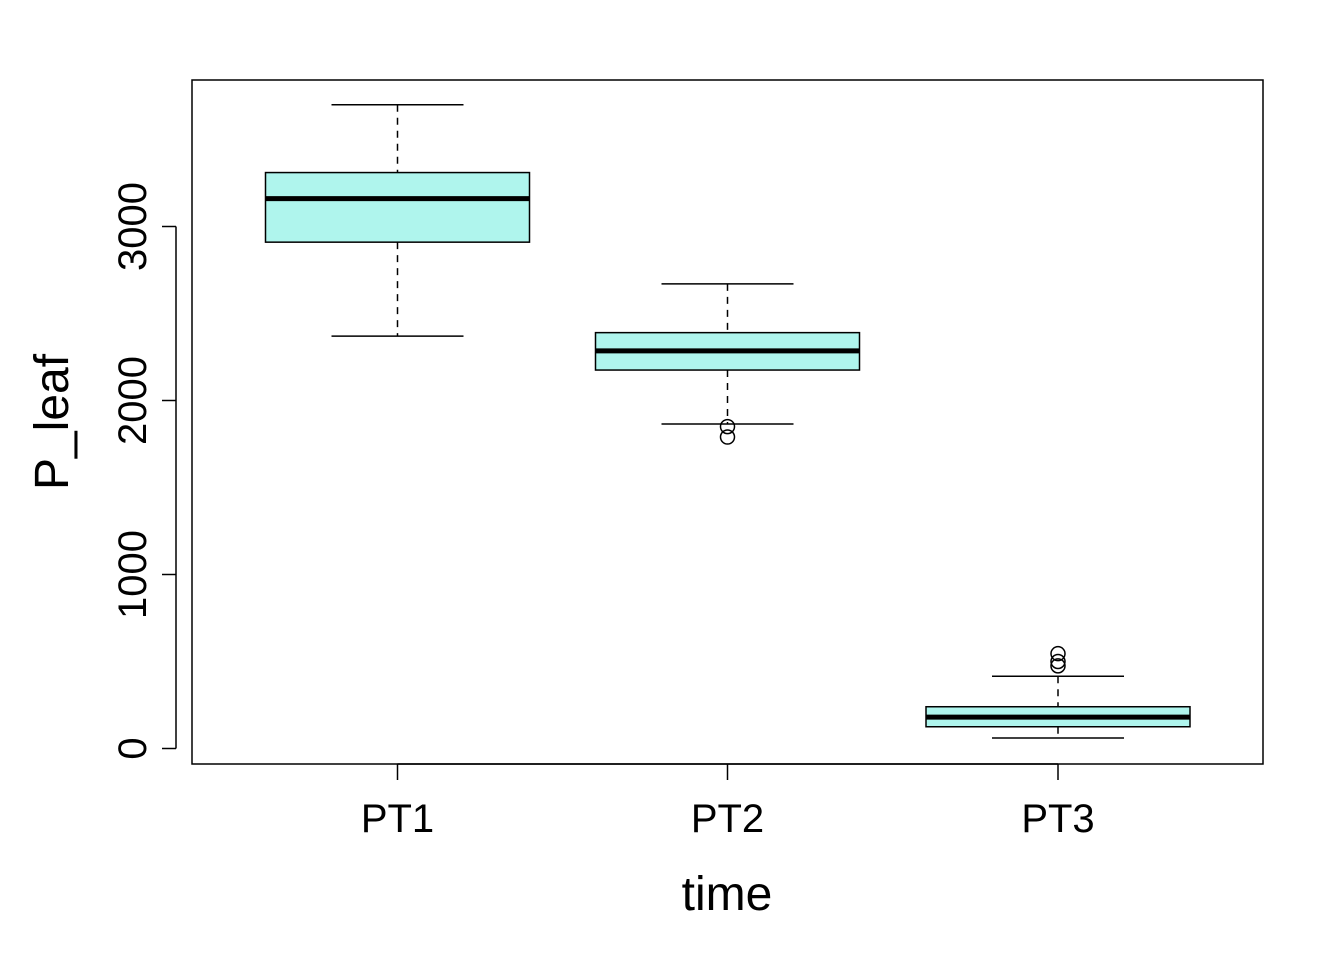  What do you see at coordinates (133, 574) in the screenshot?
I see `y-tick-label: 1000` at bounding box center [133, 574].